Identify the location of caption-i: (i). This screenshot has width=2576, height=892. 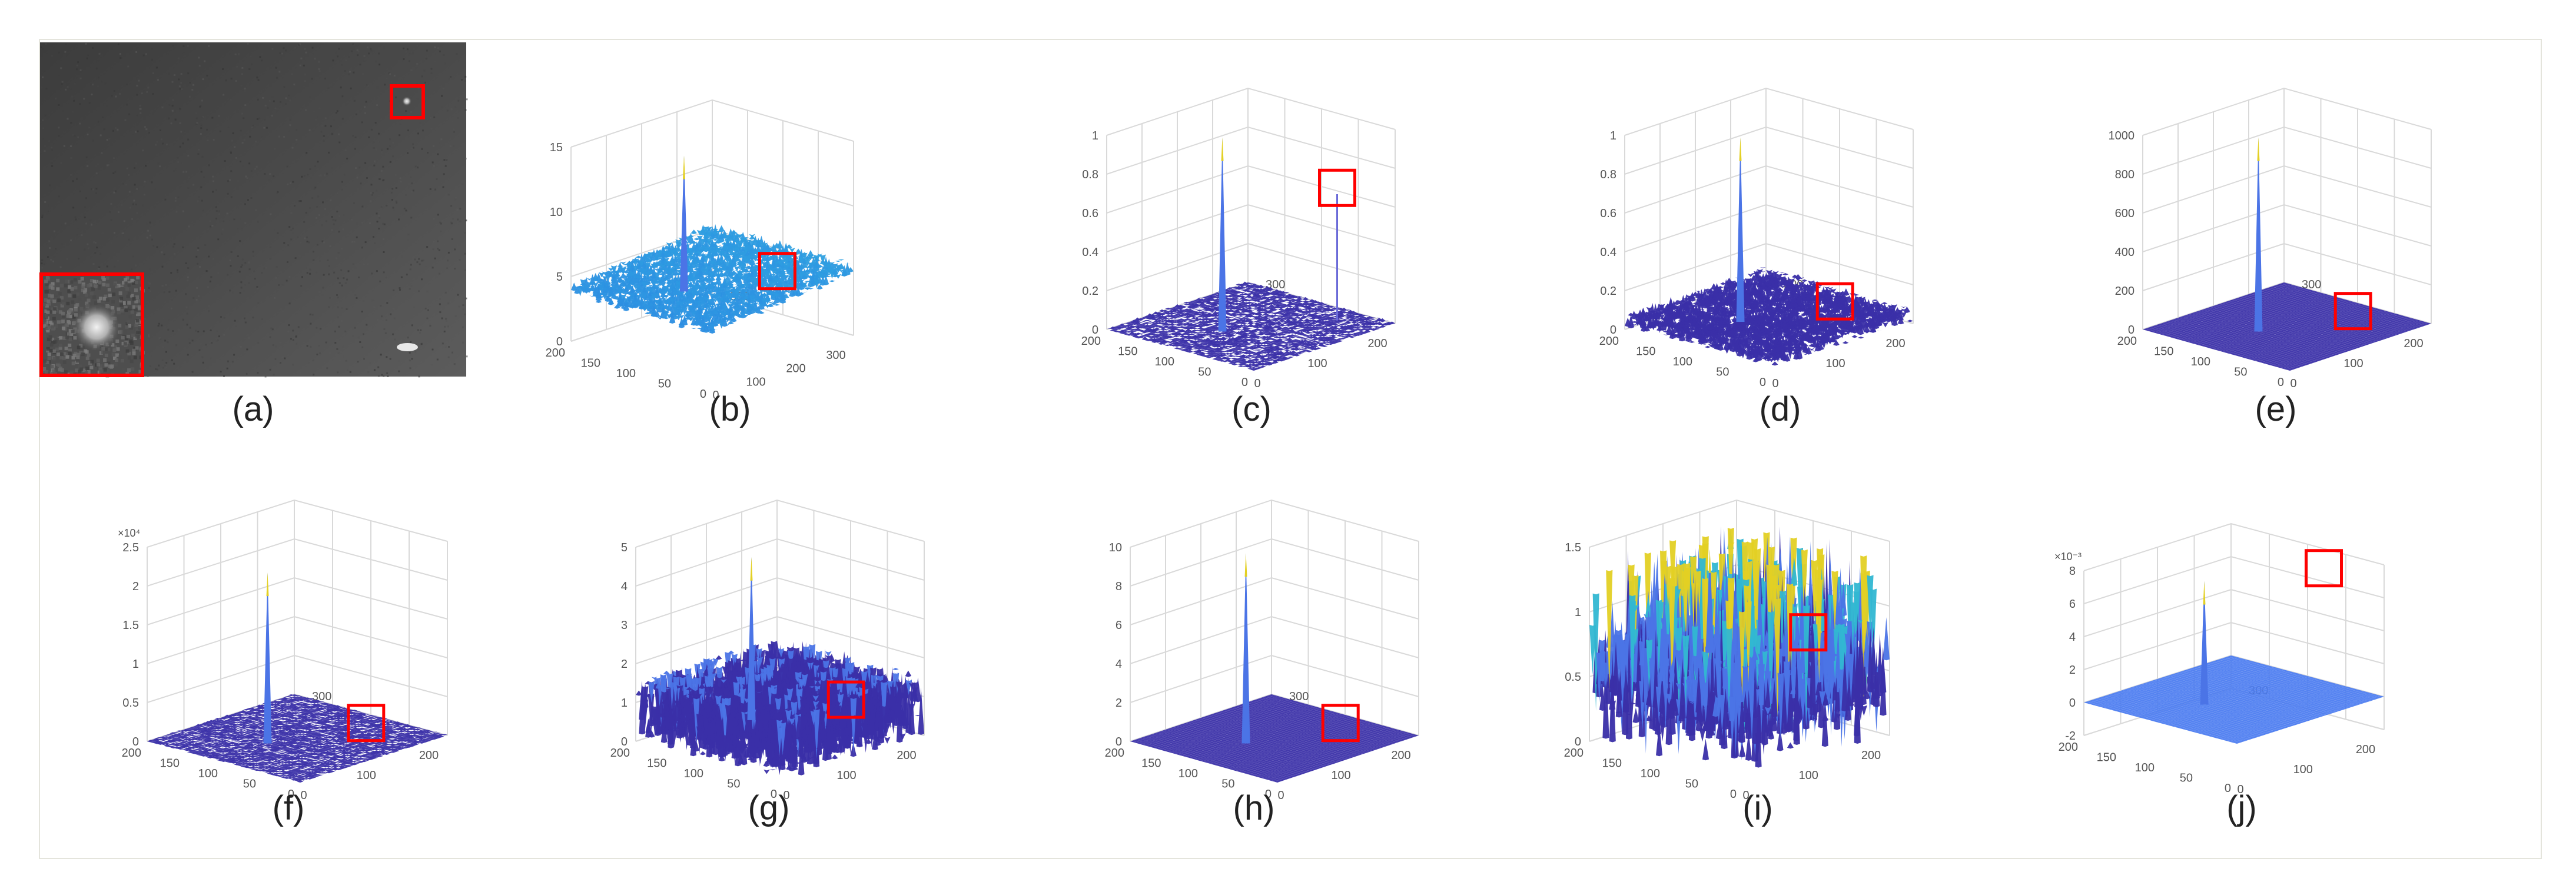
(1758, 808).